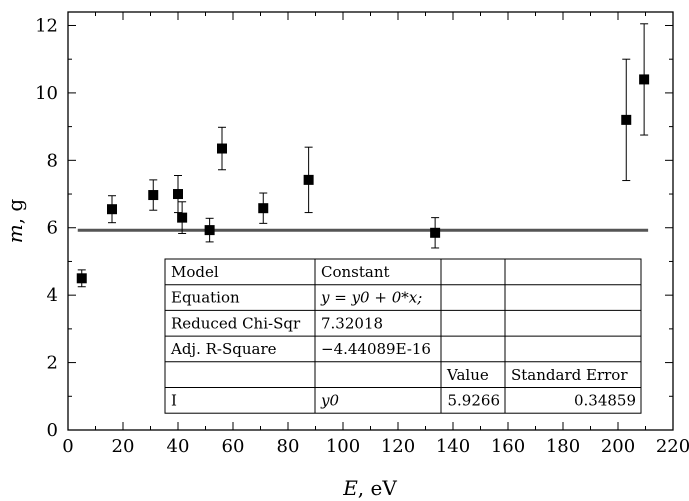 The width and height of the screenshot is (689, 501). I want to click on y-axis-title: m, g, so click(15, 221).